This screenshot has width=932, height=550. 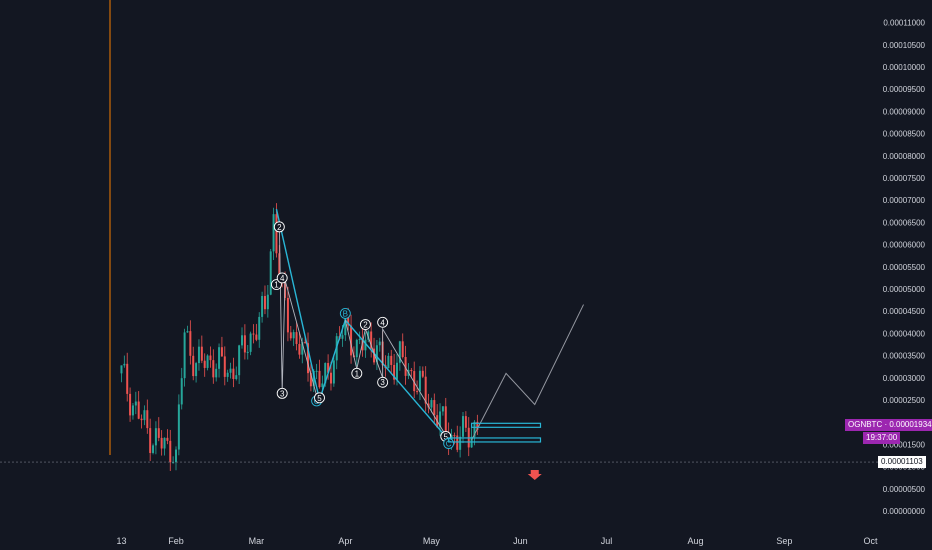 I want to click on x-tick-label: Apr, so click(x=345, y=541).